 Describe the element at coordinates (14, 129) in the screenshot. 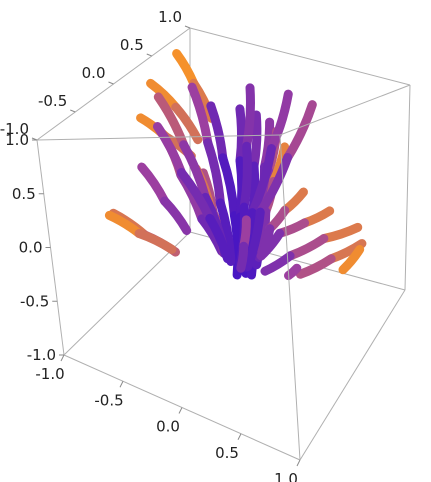

I see `y-tick-label: -1.0` at that location.